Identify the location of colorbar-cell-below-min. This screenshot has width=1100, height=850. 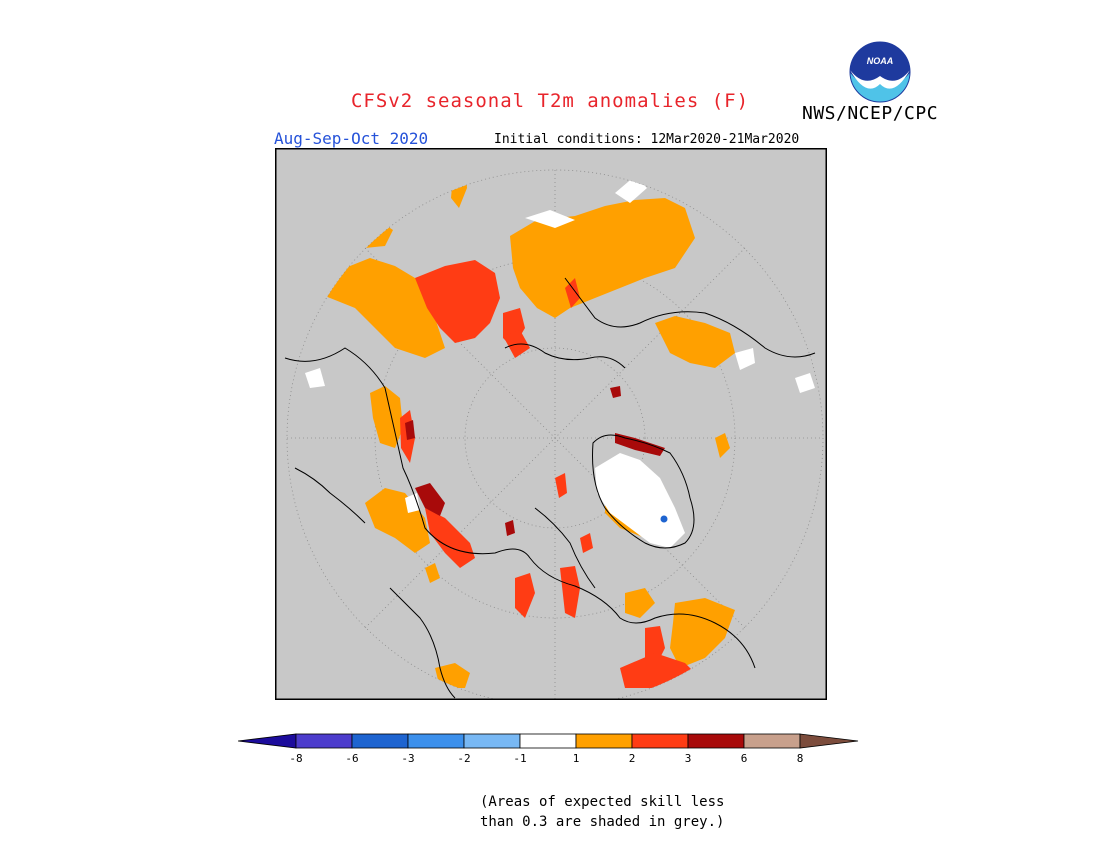
(267, 741).